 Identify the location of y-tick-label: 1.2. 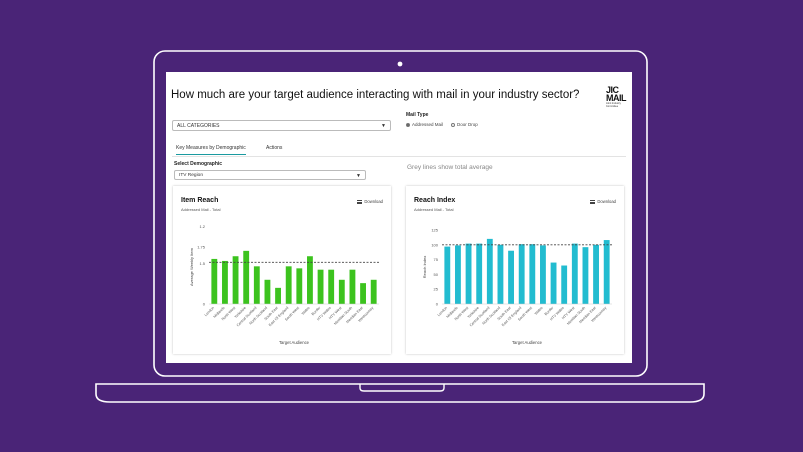
(202, 226).